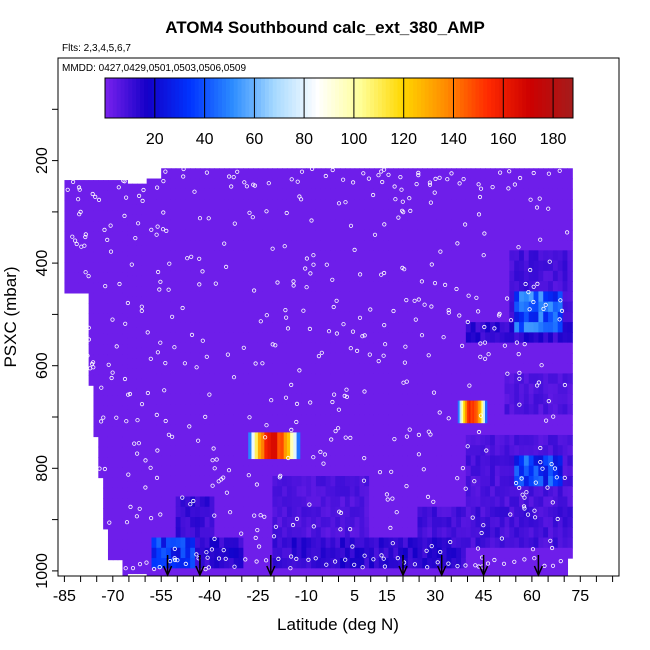  What do you see at coordinates (42, 263) in the screenshot?
I see `y-tick-label: 400` at bounding box center [42, 263].